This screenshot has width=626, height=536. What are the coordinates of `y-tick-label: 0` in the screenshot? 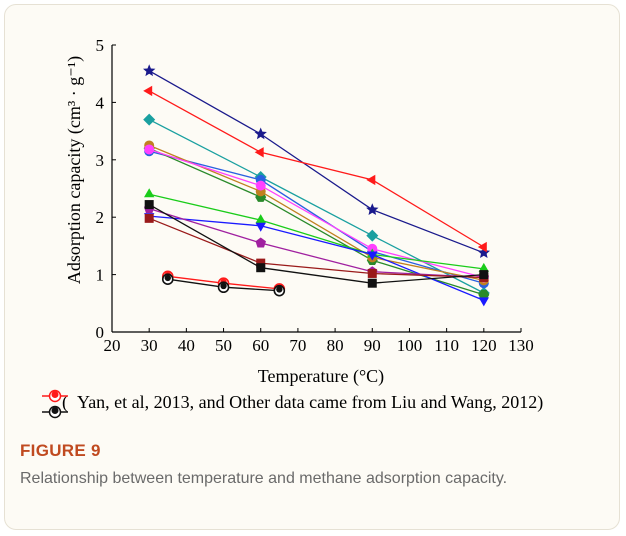 It's located at (100, 332).